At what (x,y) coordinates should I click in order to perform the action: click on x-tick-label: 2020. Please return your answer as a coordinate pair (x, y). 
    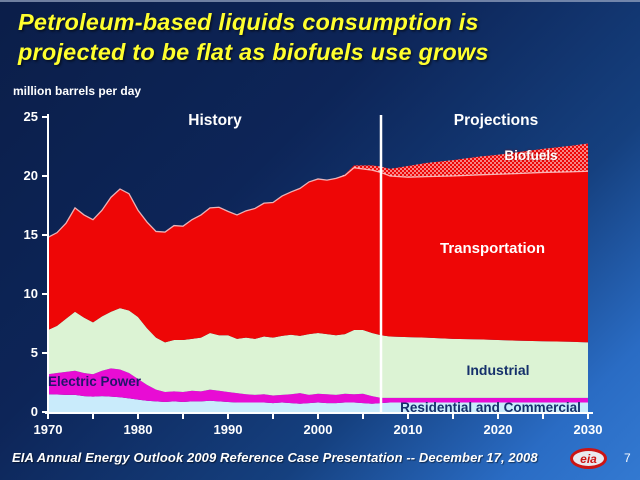
    Looking at the image, I should click on (498, 429).